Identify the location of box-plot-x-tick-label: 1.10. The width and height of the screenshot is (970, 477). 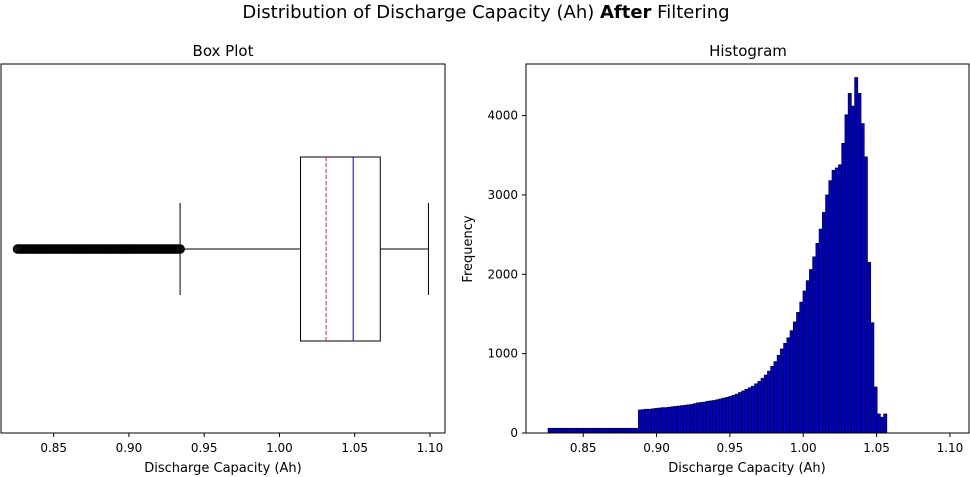
(430, 448).